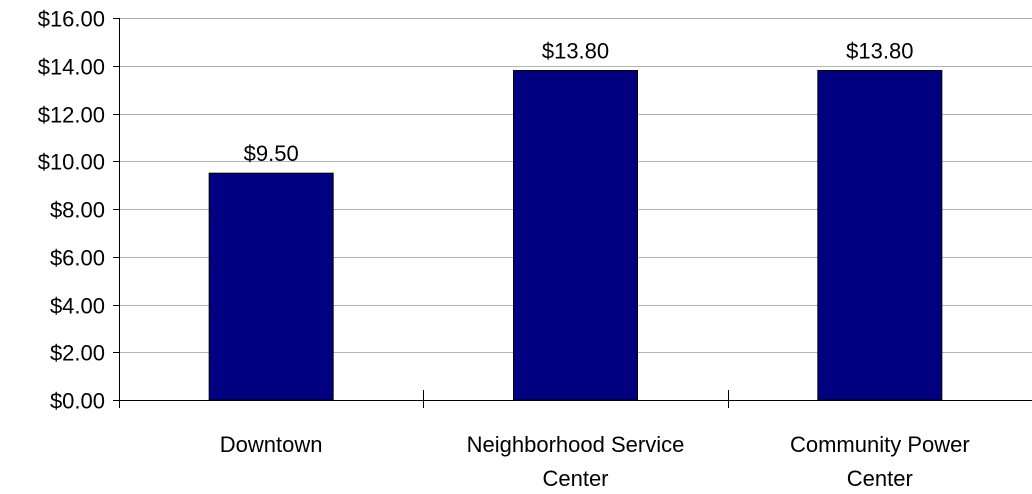  What do you see at coordinates (77, 401) in the screenshot?
I see `y-tick-label: $0.00` at bounding box center [77, 401].